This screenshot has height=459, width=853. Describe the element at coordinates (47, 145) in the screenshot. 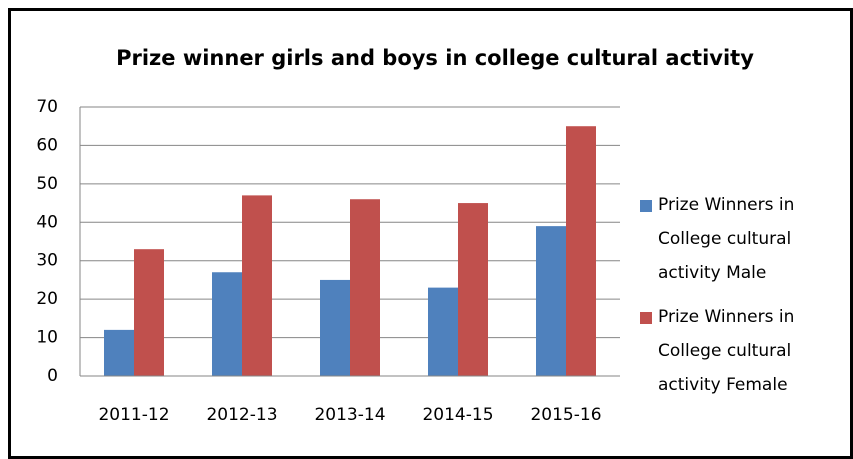

I see `y-tick-label: 60` at that location.